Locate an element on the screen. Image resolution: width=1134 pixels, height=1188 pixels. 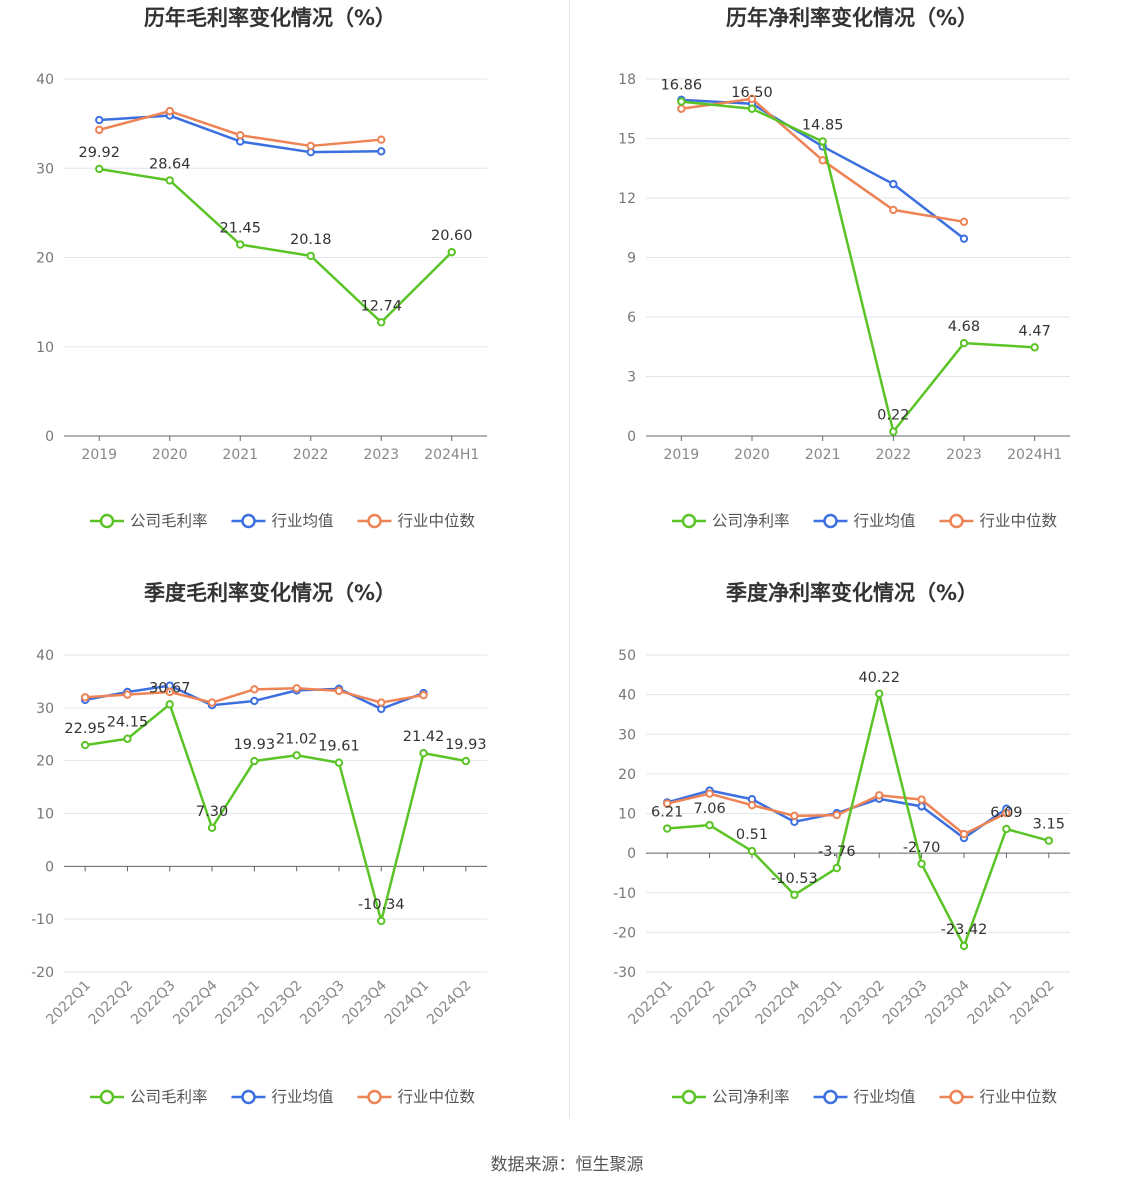
x-tick-label: 2023Q1 is located at coordinates (820, 1003).